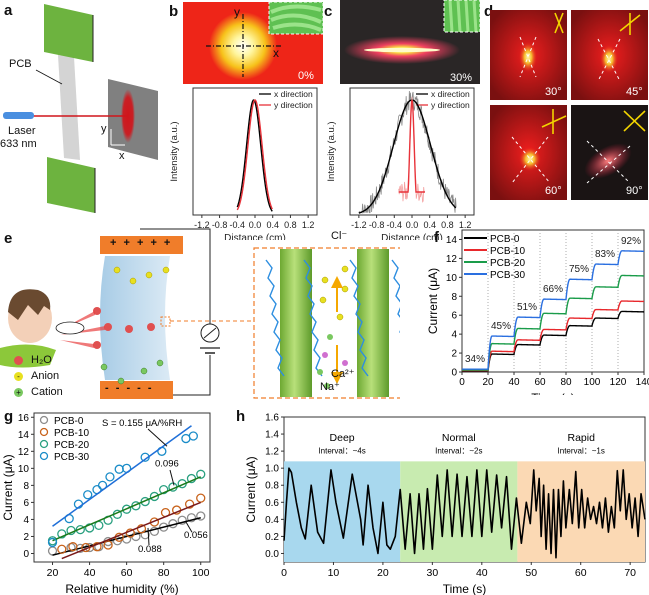 This screenshot has width=649, height=595. Describe the element at coordinates (80, 108) in the screenshot. I see `panel-a-schematic` at that location.